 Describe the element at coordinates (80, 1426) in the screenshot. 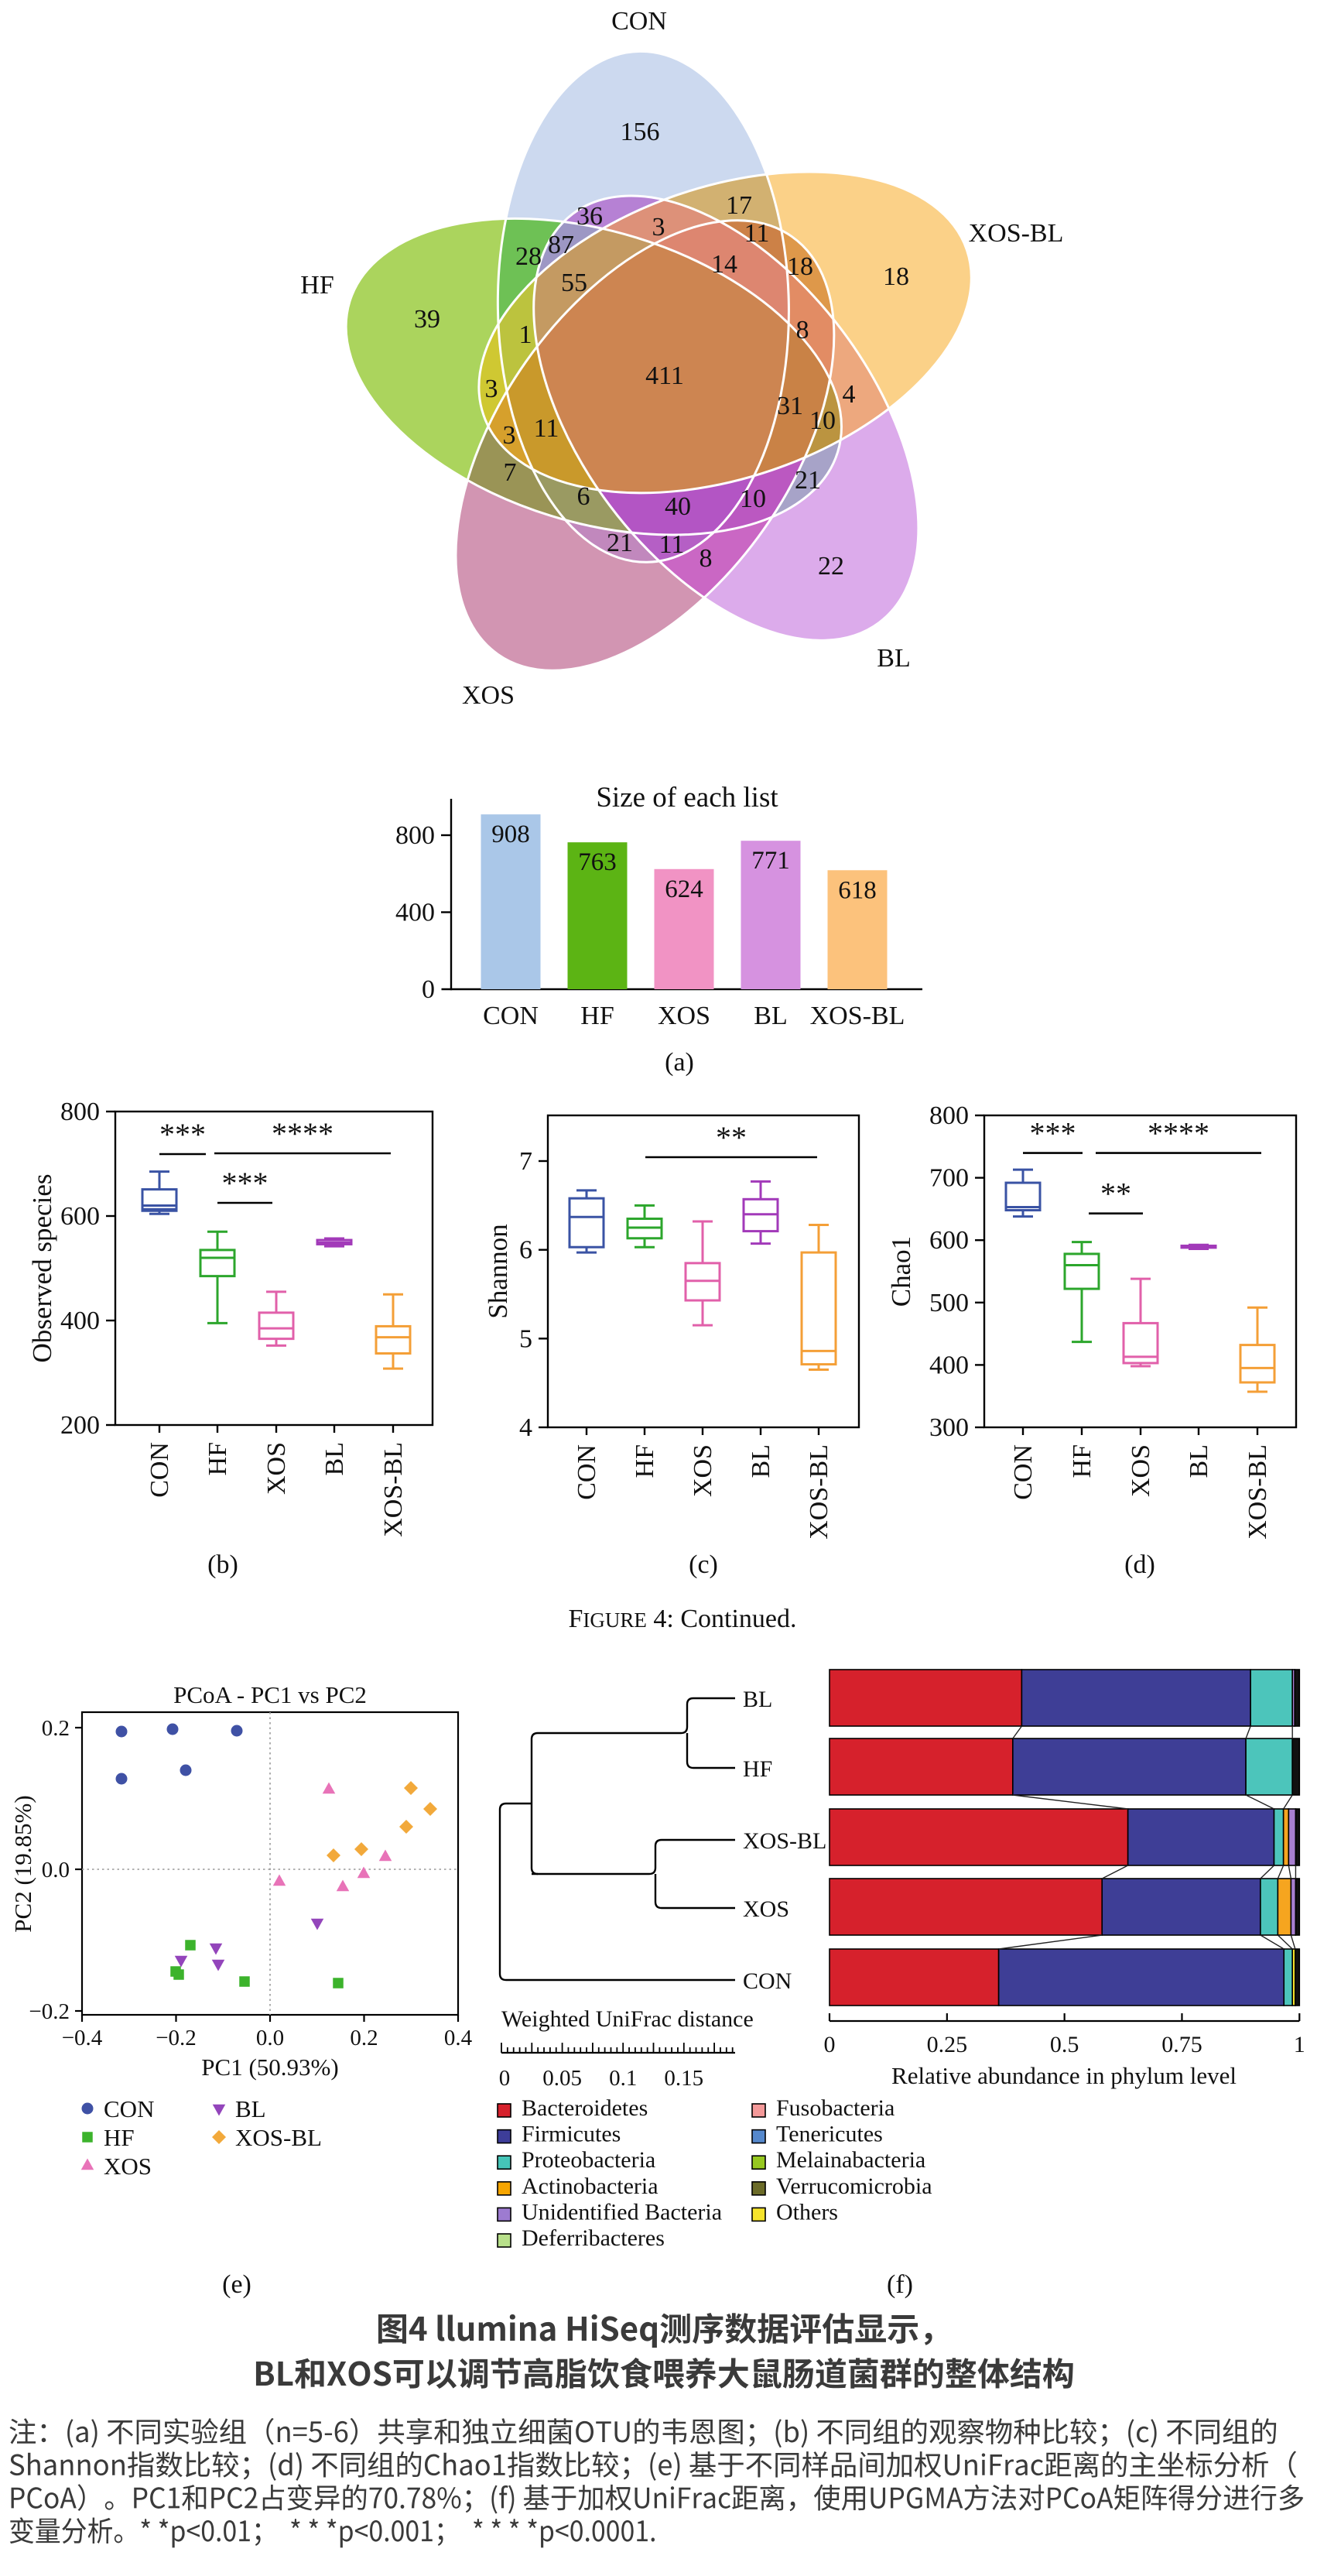

I see `svg-text: 200` at that location.